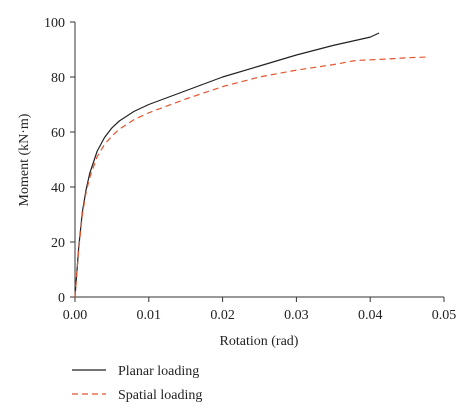  Describe the element at coordinates (260, 310) in the screenshot. I see `x-axis-ticks: 0.00 0.01 0.02 0.03 0.04 0.05` at that location.